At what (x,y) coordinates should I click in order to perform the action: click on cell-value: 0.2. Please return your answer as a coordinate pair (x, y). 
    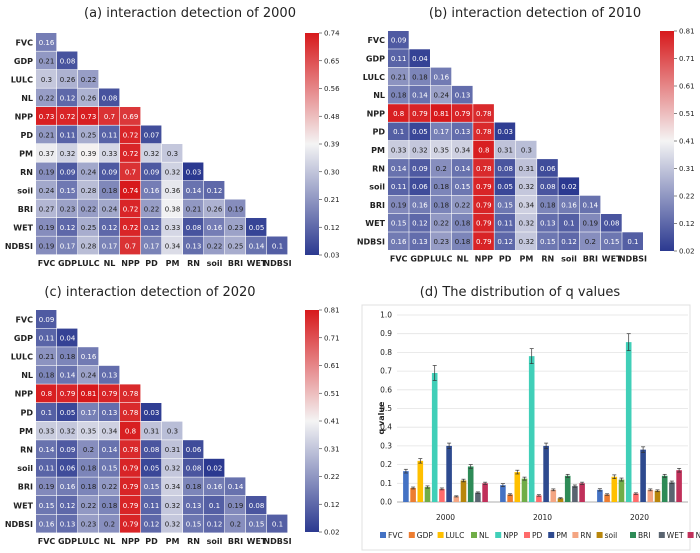
    Looking at the image, I should click on (590, 242).